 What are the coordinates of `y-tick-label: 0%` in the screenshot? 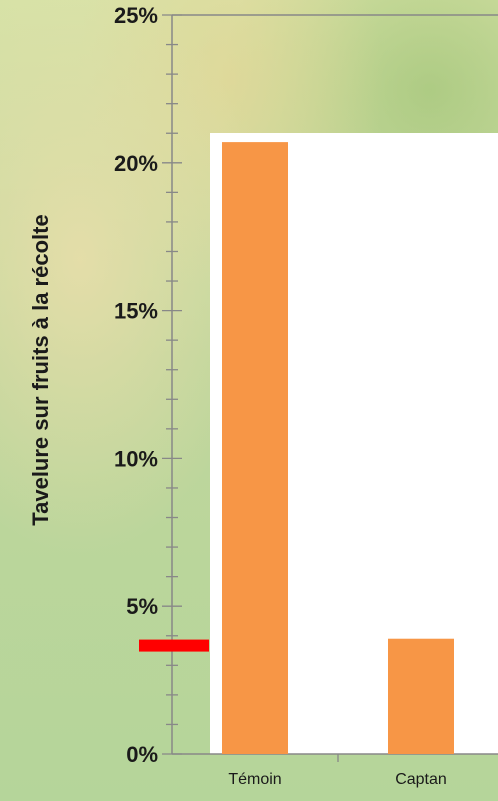 It's located at (142, 754).